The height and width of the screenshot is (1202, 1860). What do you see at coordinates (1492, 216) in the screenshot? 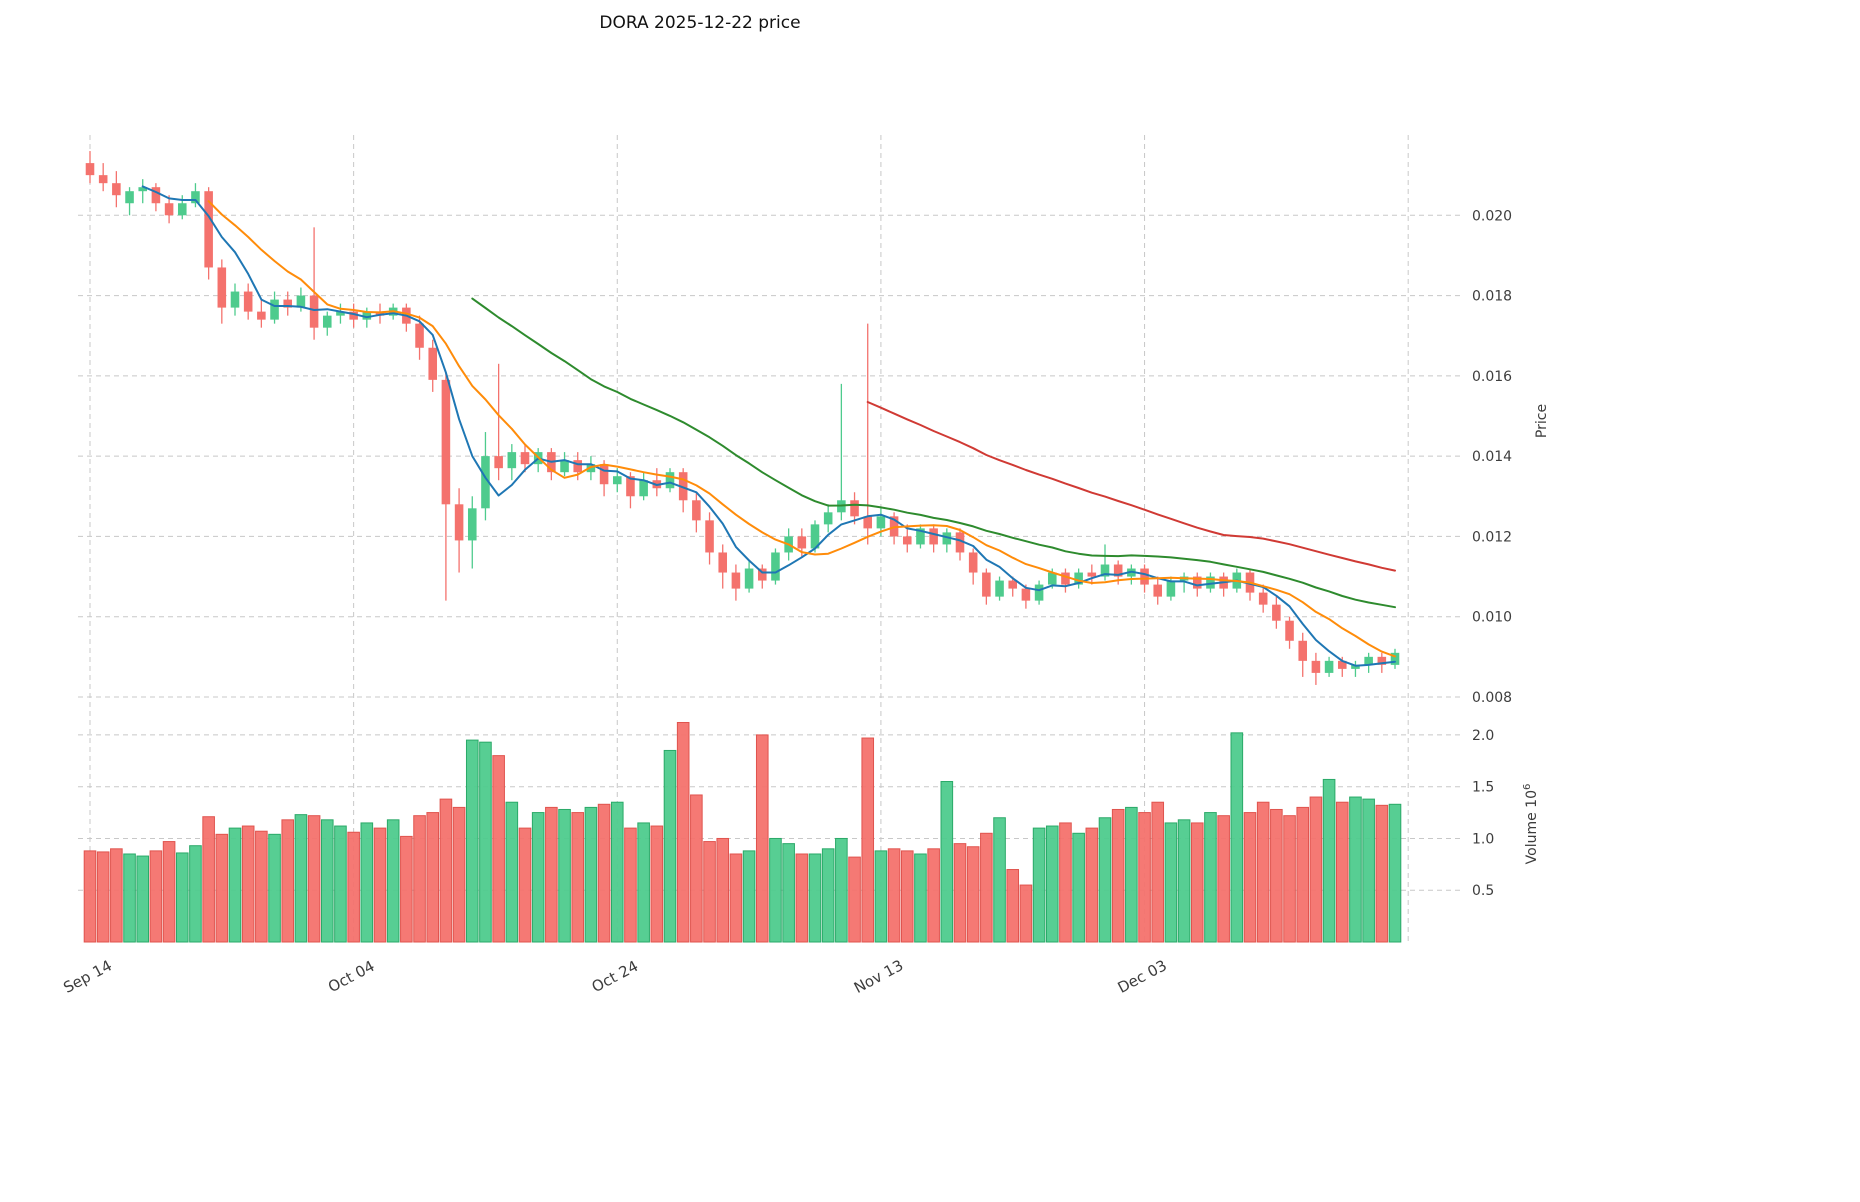
I see `price-tick-label: 0.020` at bounding box center [1492, 216].